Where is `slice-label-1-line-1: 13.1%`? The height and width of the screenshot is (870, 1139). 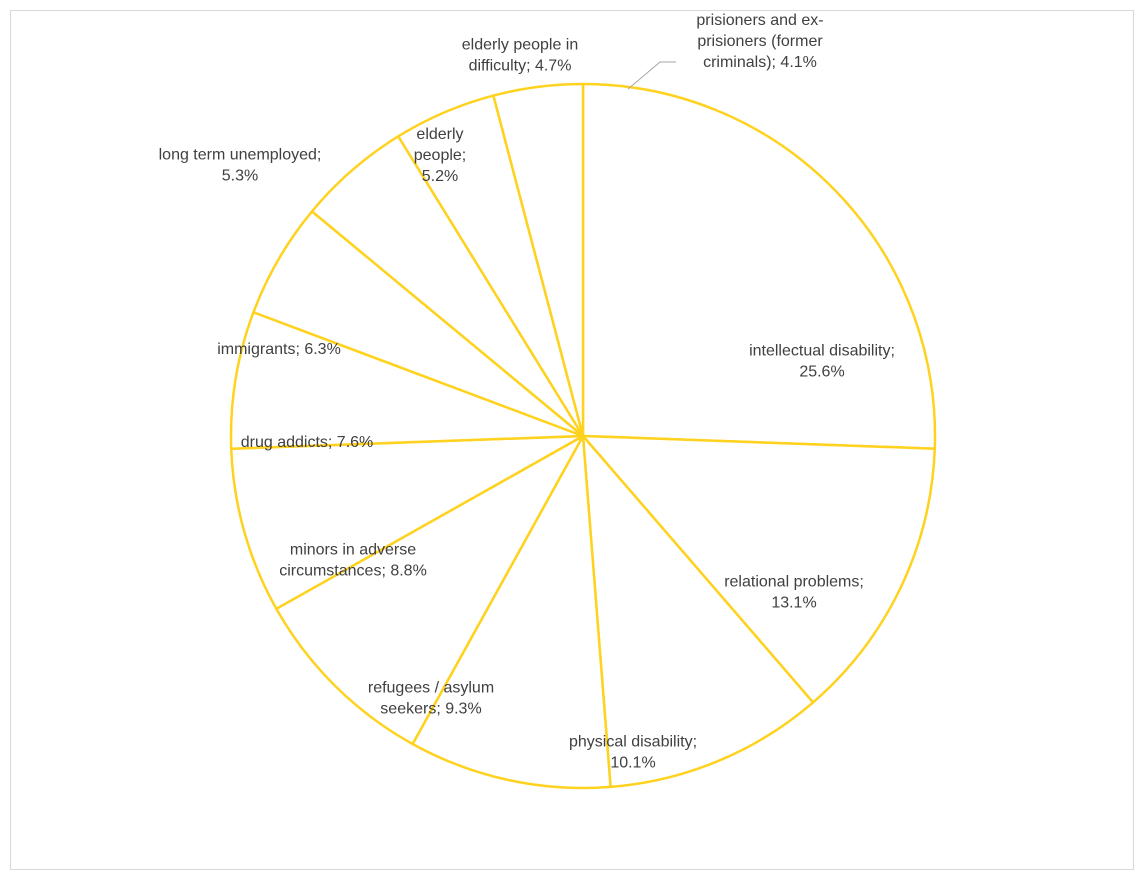
slice-label-1-line-1: 13.1% is located at coordinates (793, 603).